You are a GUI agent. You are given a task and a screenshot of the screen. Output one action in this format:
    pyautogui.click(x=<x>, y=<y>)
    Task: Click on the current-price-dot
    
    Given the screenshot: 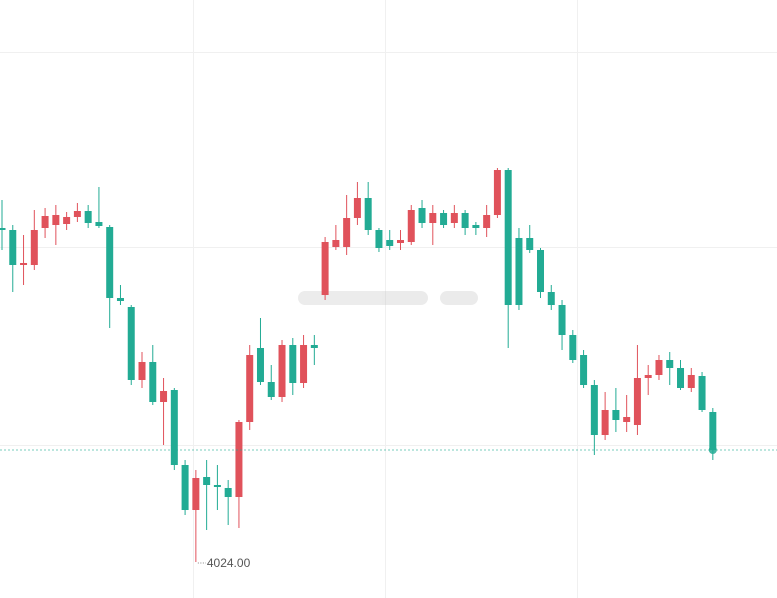 What is the action you would take?
    pyautogui.click(x=712, y=450)
    